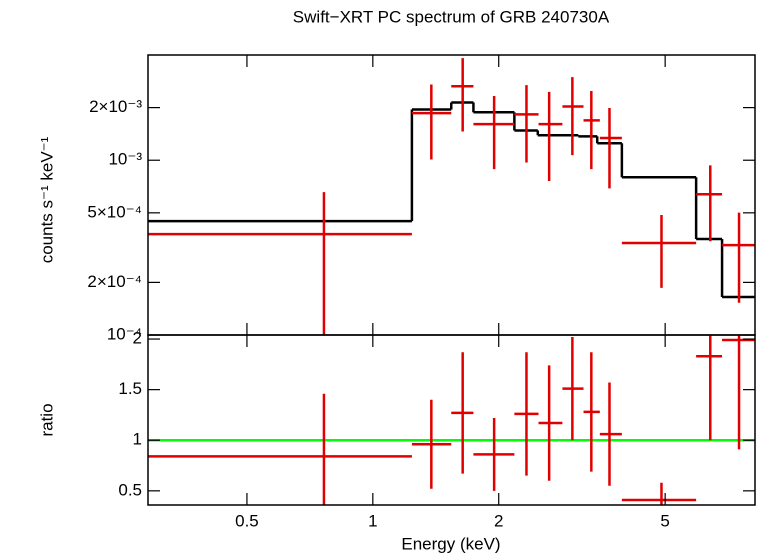  I want to click on y-tick-label: 0.5, so click(130, 489).